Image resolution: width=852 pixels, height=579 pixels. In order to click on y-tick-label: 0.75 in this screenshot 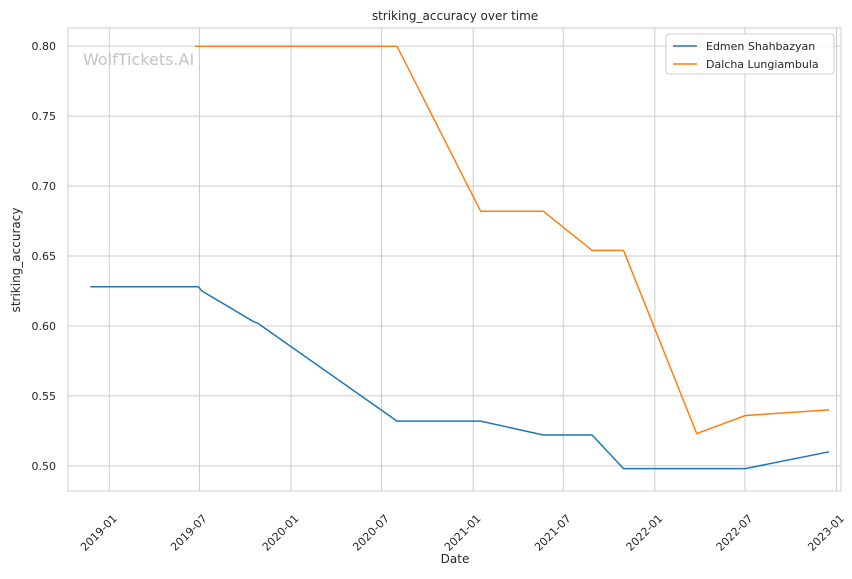, I will do `click(44, 116)`.